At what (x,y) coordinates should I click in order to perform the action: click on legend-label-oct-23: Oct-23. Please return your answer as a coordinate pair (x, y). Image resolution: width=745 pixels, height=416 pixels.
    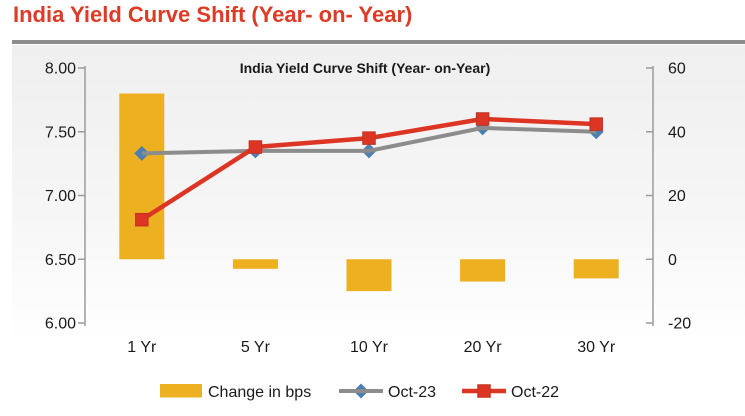
    Looking at the image, I should click on (412, 392).